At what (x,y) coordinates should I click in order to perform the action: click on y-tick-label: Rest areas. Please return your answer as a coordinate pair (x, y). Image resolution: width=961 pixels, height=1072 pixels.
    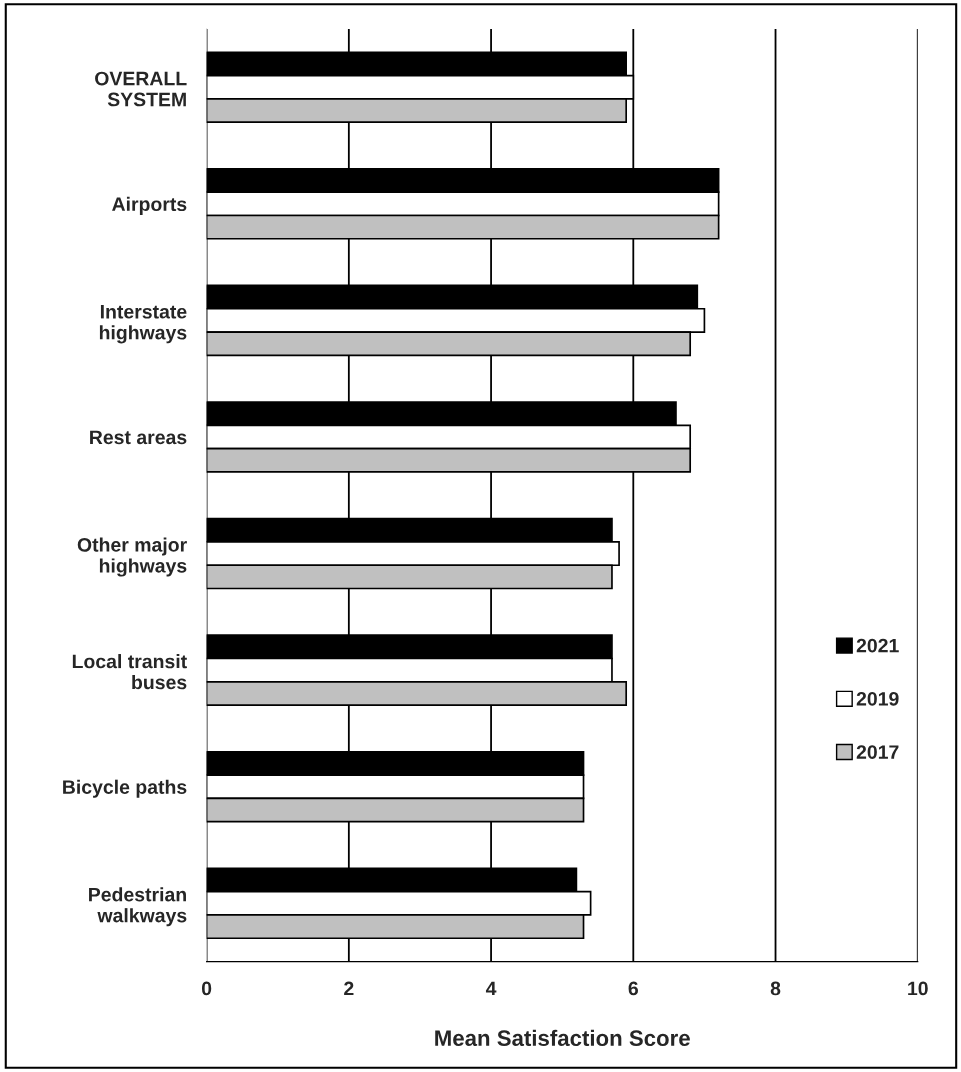
    Looking at the image, I should click on (138, 437).